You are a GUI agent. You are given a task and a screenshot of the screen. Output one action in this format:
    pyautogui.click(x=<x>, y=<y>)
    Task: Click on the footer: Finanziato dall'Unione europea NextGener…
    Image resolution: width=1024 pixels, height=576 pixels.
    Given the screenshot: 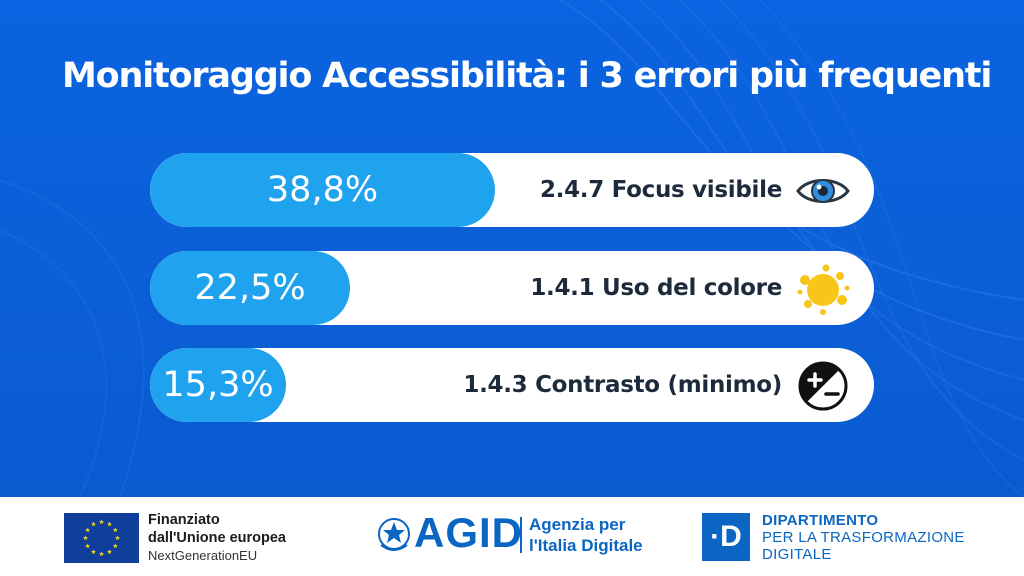 What is the action you would take?
    pyautogui.click(x=512, y=536)
    